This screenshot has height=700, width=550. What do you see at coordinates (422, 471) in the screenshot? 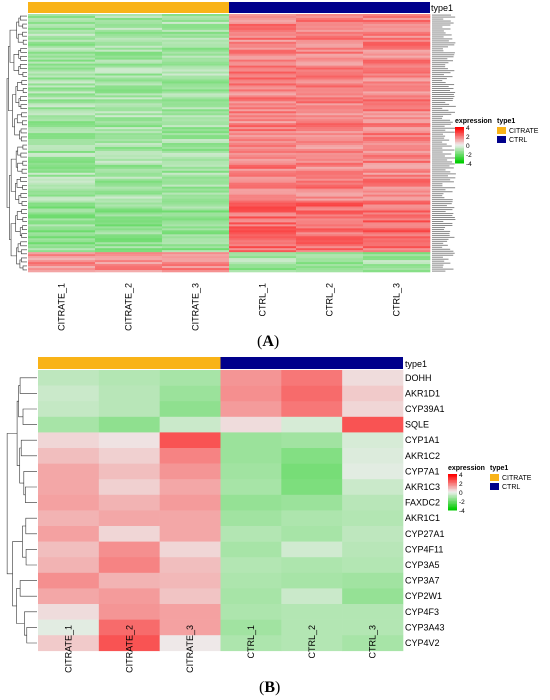
I see `row-label: CYP7A1` at bounding box center [422, 471].